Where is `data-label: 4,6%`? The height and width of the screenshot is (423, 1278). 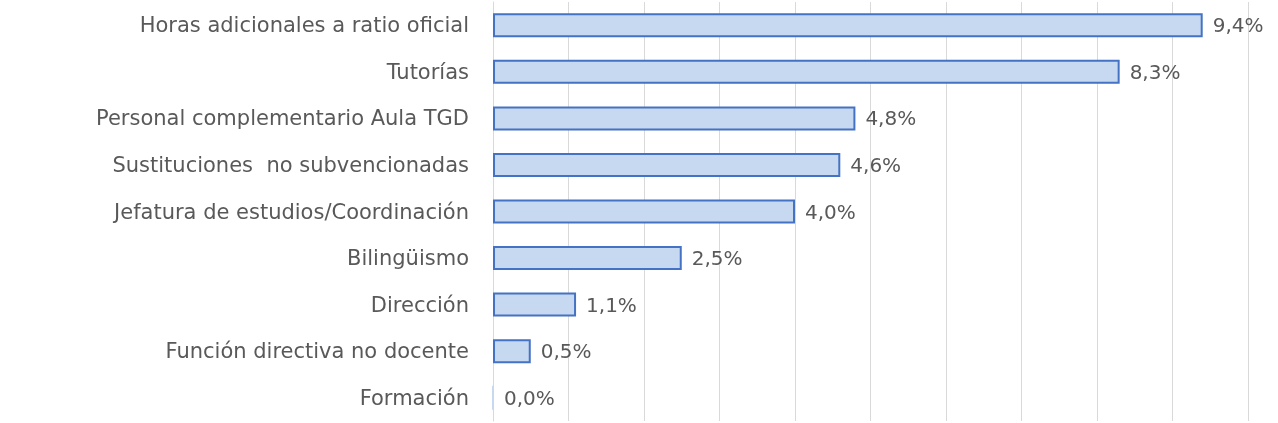 data-label: 4,6% is located at coordinates (876, 164).